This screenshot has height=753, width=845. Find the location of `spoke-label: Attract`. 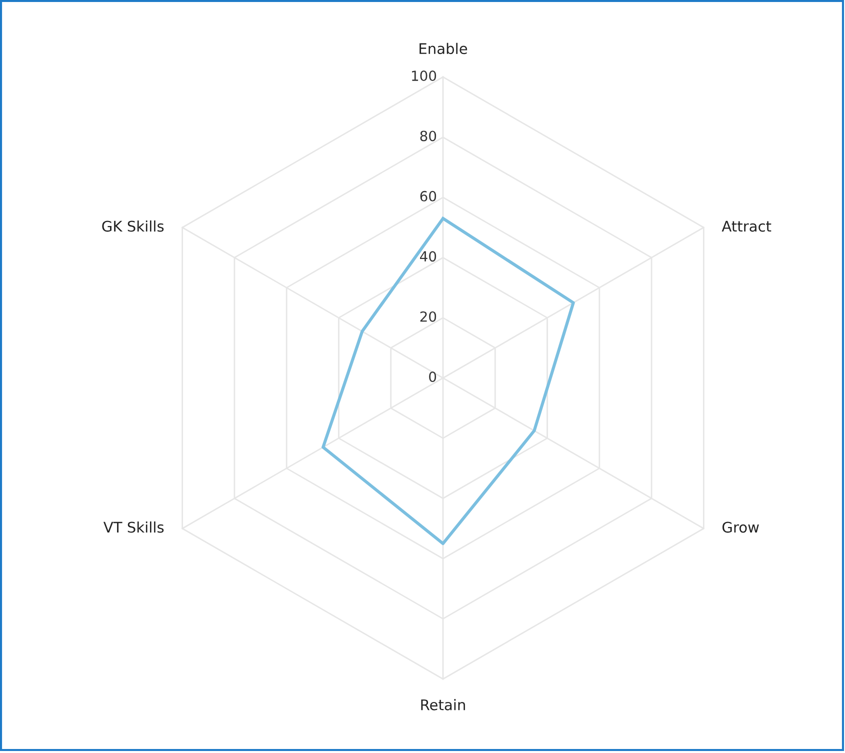

spoke-label: Attract is located at coordinates (747, 226).